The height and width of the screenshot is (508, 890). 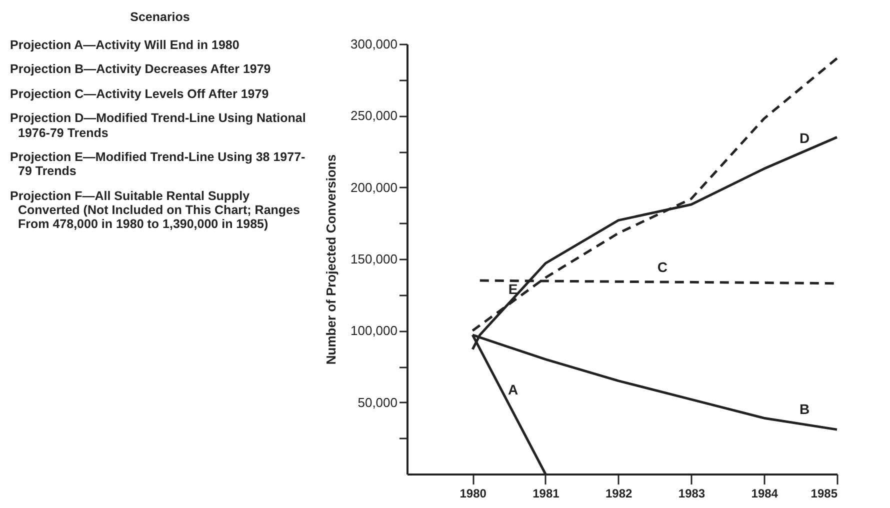 I want to click on series-label: B, so click(x=804, y=408).